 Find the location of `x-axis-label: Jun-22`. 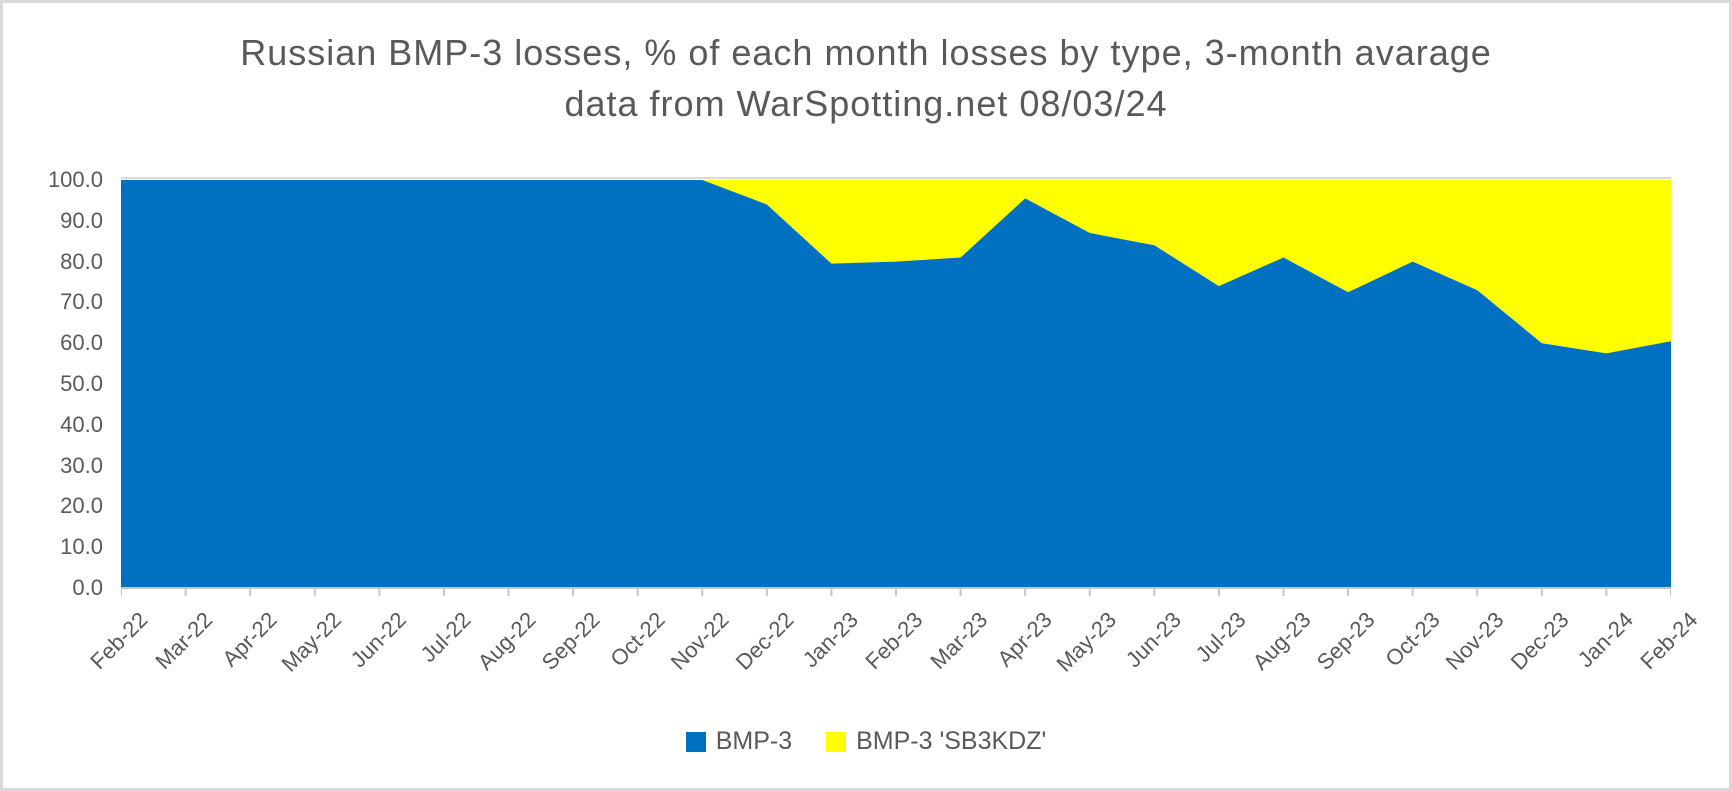

x-axis-label: Jun-22 is located at coordinates (378, 640).